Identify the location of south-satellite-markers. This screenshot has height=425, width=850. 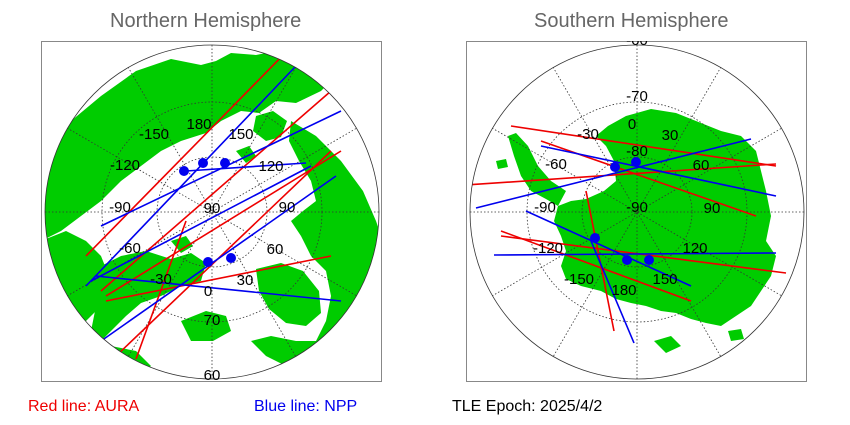
(622, 211).